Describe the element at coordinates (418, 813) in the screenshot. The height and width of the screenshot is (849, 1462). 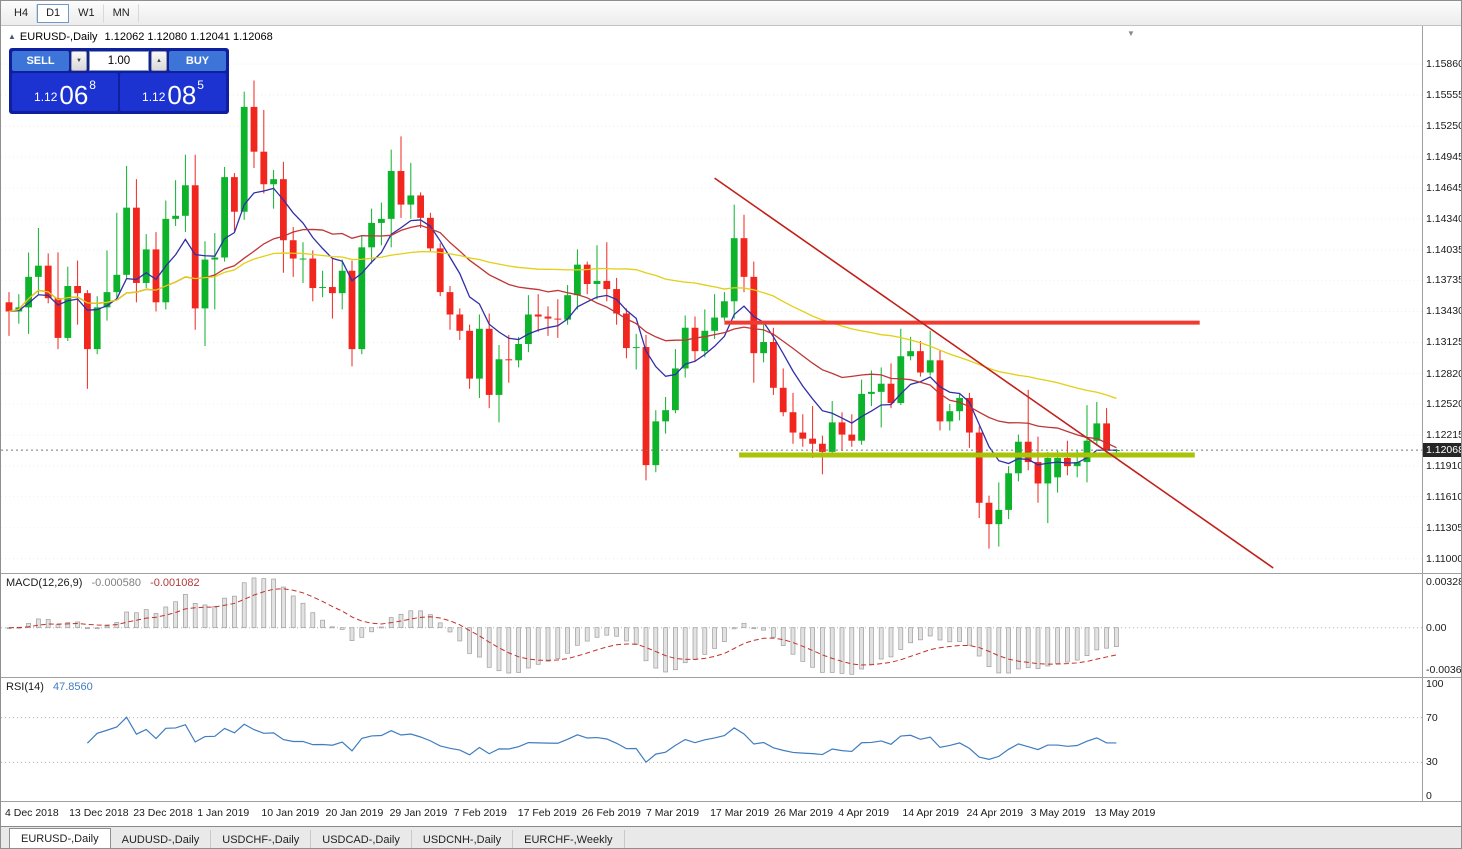
I see `date-label: 29 Jan 2019` at that location.